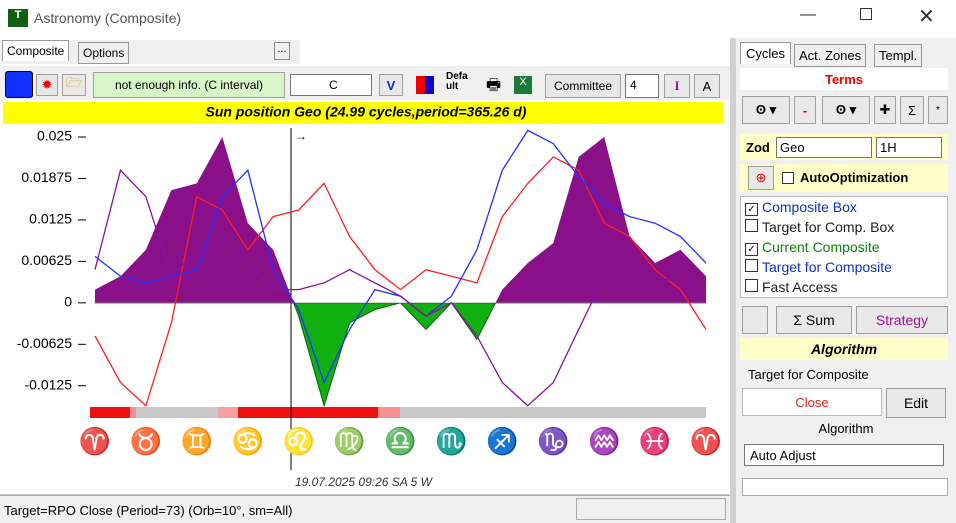 The width and height of the screenshot is (956, 523). Describe the element at coordinates (733, 280) in the screenshot. I see `splitter` at that location.